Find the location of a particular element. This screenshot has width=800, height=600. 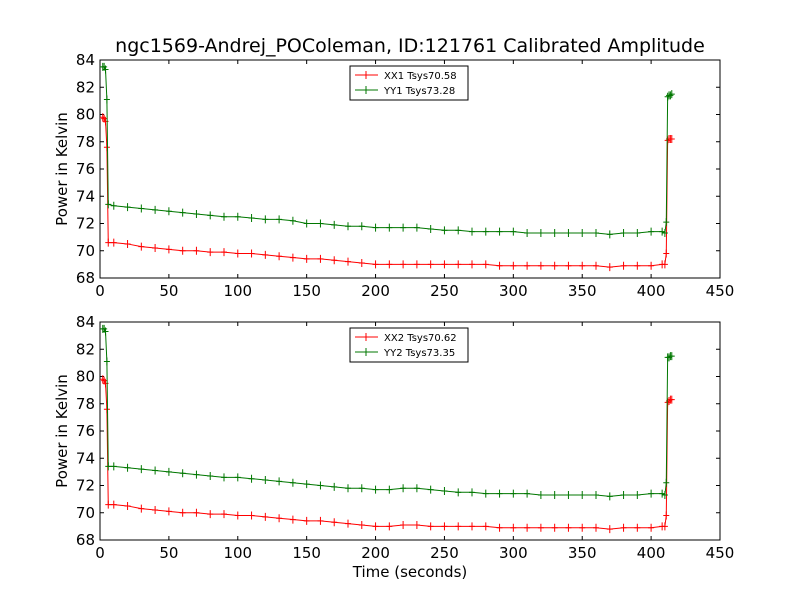

legend: XX2 Tsys70.62 YY2 Tsys73.35 is located at coordinates (409, 345).